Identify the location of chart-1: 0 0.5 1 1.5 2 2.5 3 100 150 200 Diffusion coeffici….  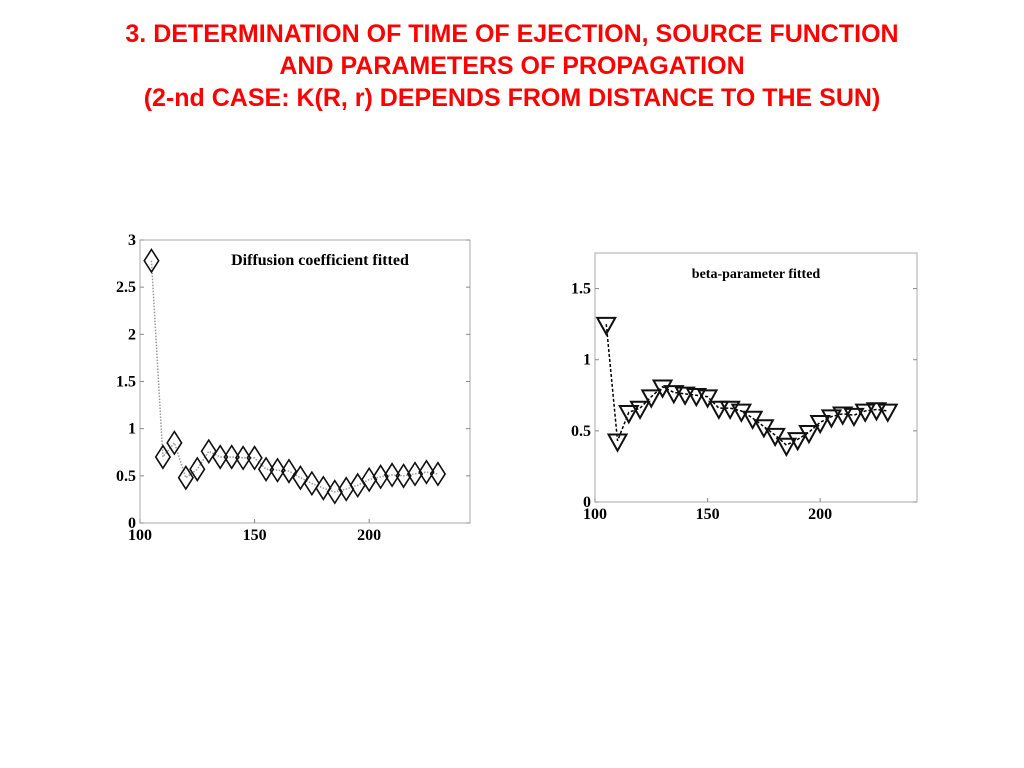
(293, 388).